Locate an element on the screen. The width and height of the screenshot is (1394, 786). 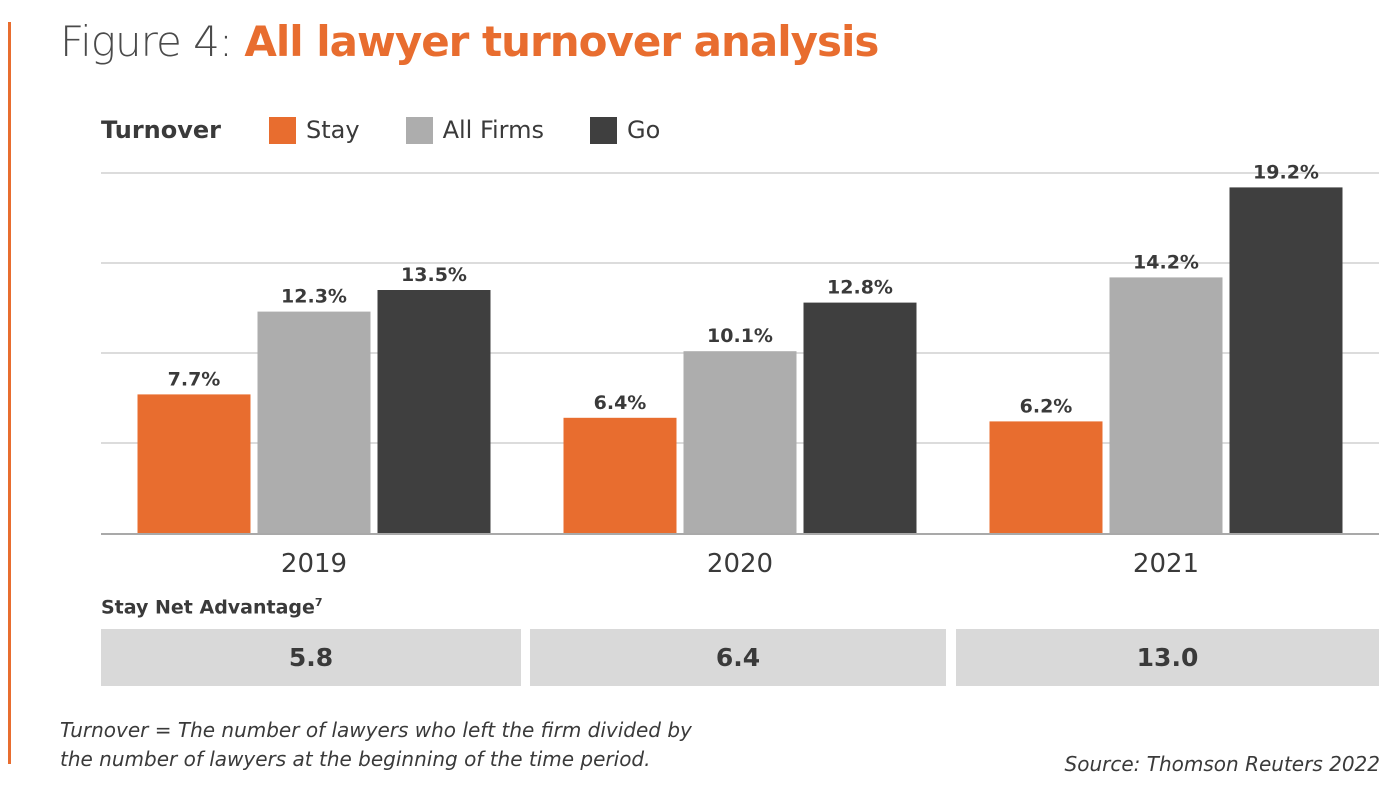
data-label: 12.8% is located at coordinates (860, 288).